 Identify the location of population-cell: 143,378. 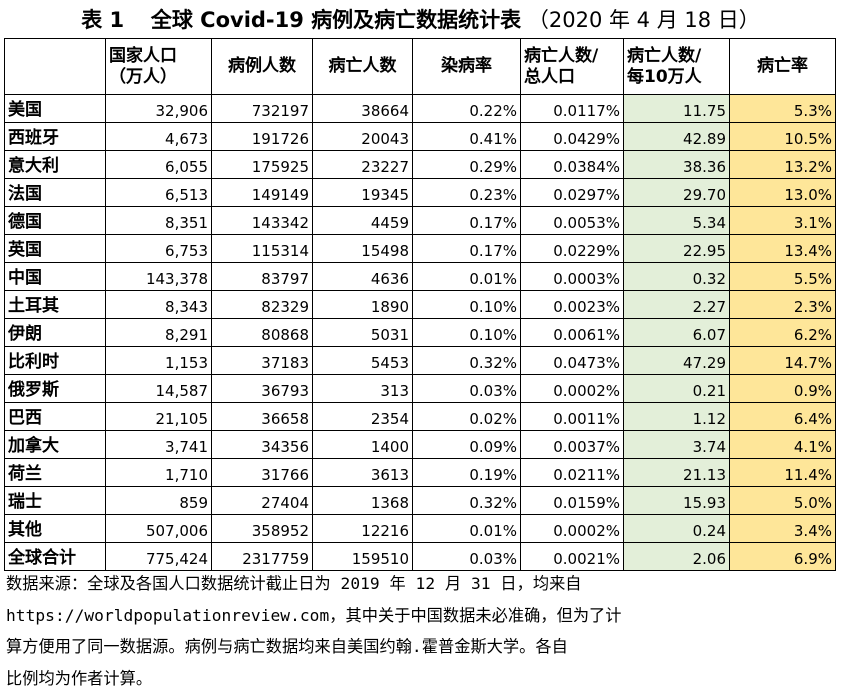
(158, 276).